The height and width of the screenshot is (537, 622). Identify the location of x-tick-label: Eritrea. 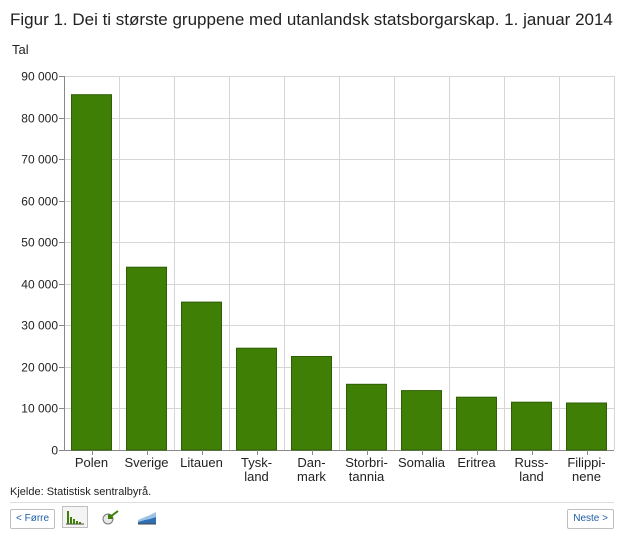
(476, 462).